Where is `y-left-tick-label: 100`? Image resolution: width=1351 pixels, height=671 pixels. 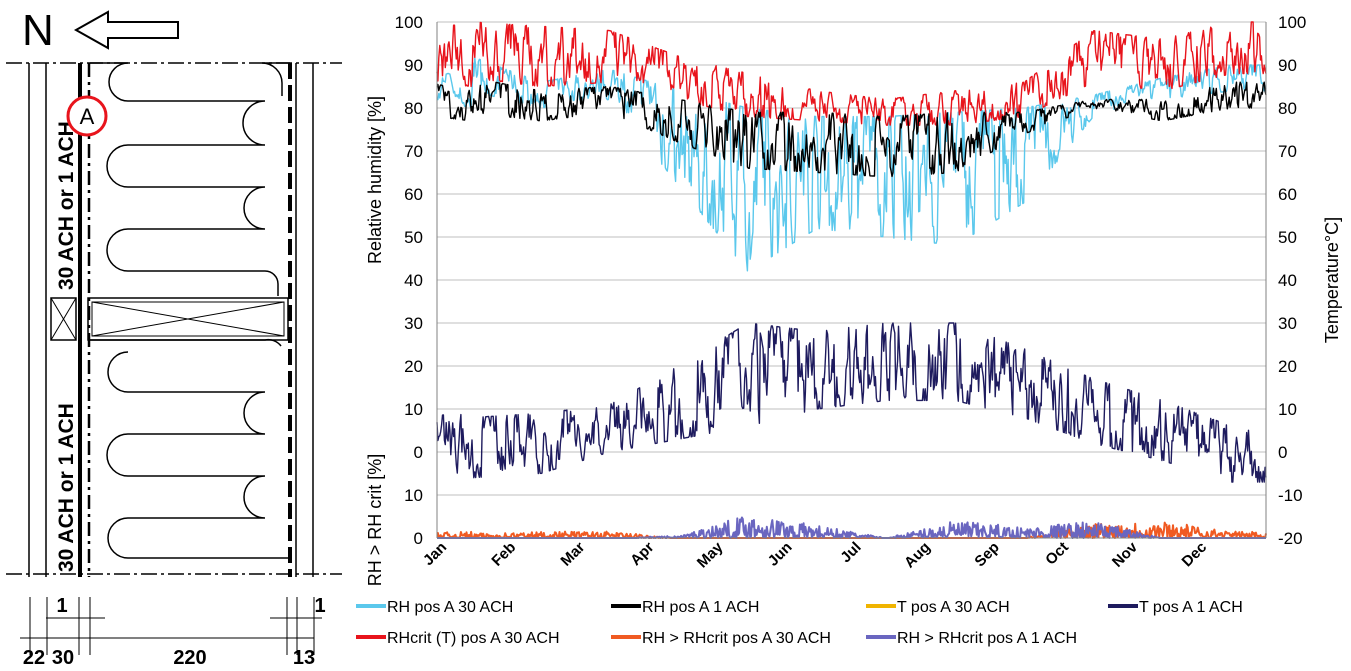 y-left-tick-label: 100 is located at coordinates (409, 22).